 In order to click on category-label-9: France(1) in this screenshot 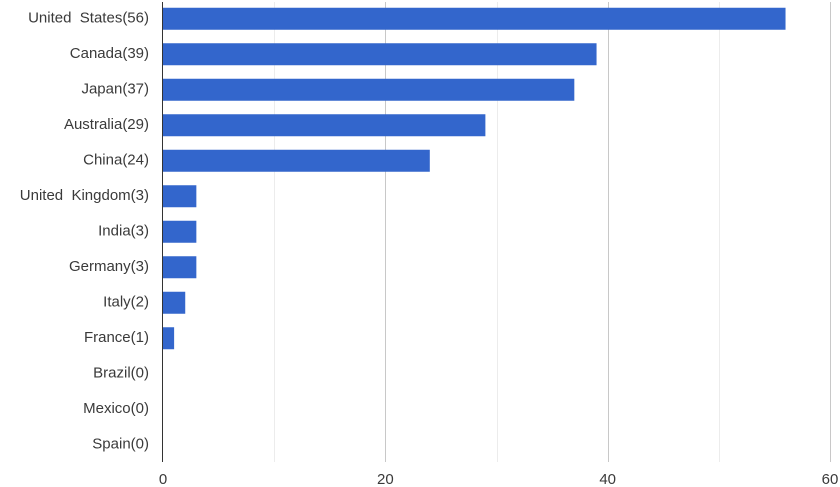, I will do `click(116, 337)`.